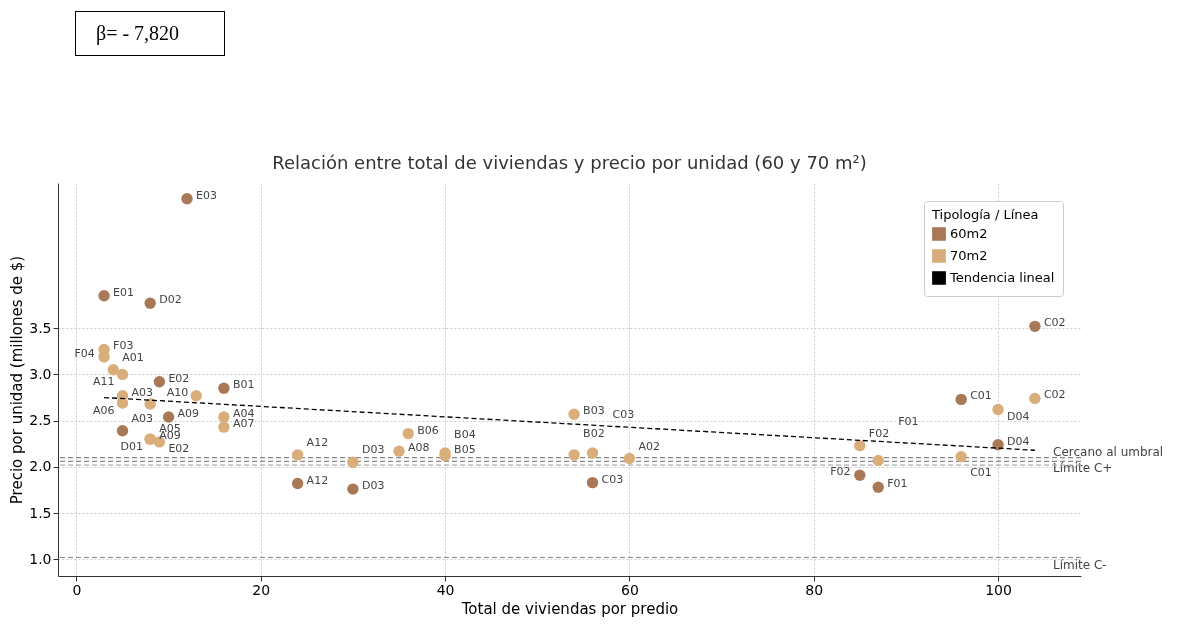  What do you see at coordinates (969, 233) in the screenshot?
I see `legend-label: 60m2` at bounding box center [969, 233].